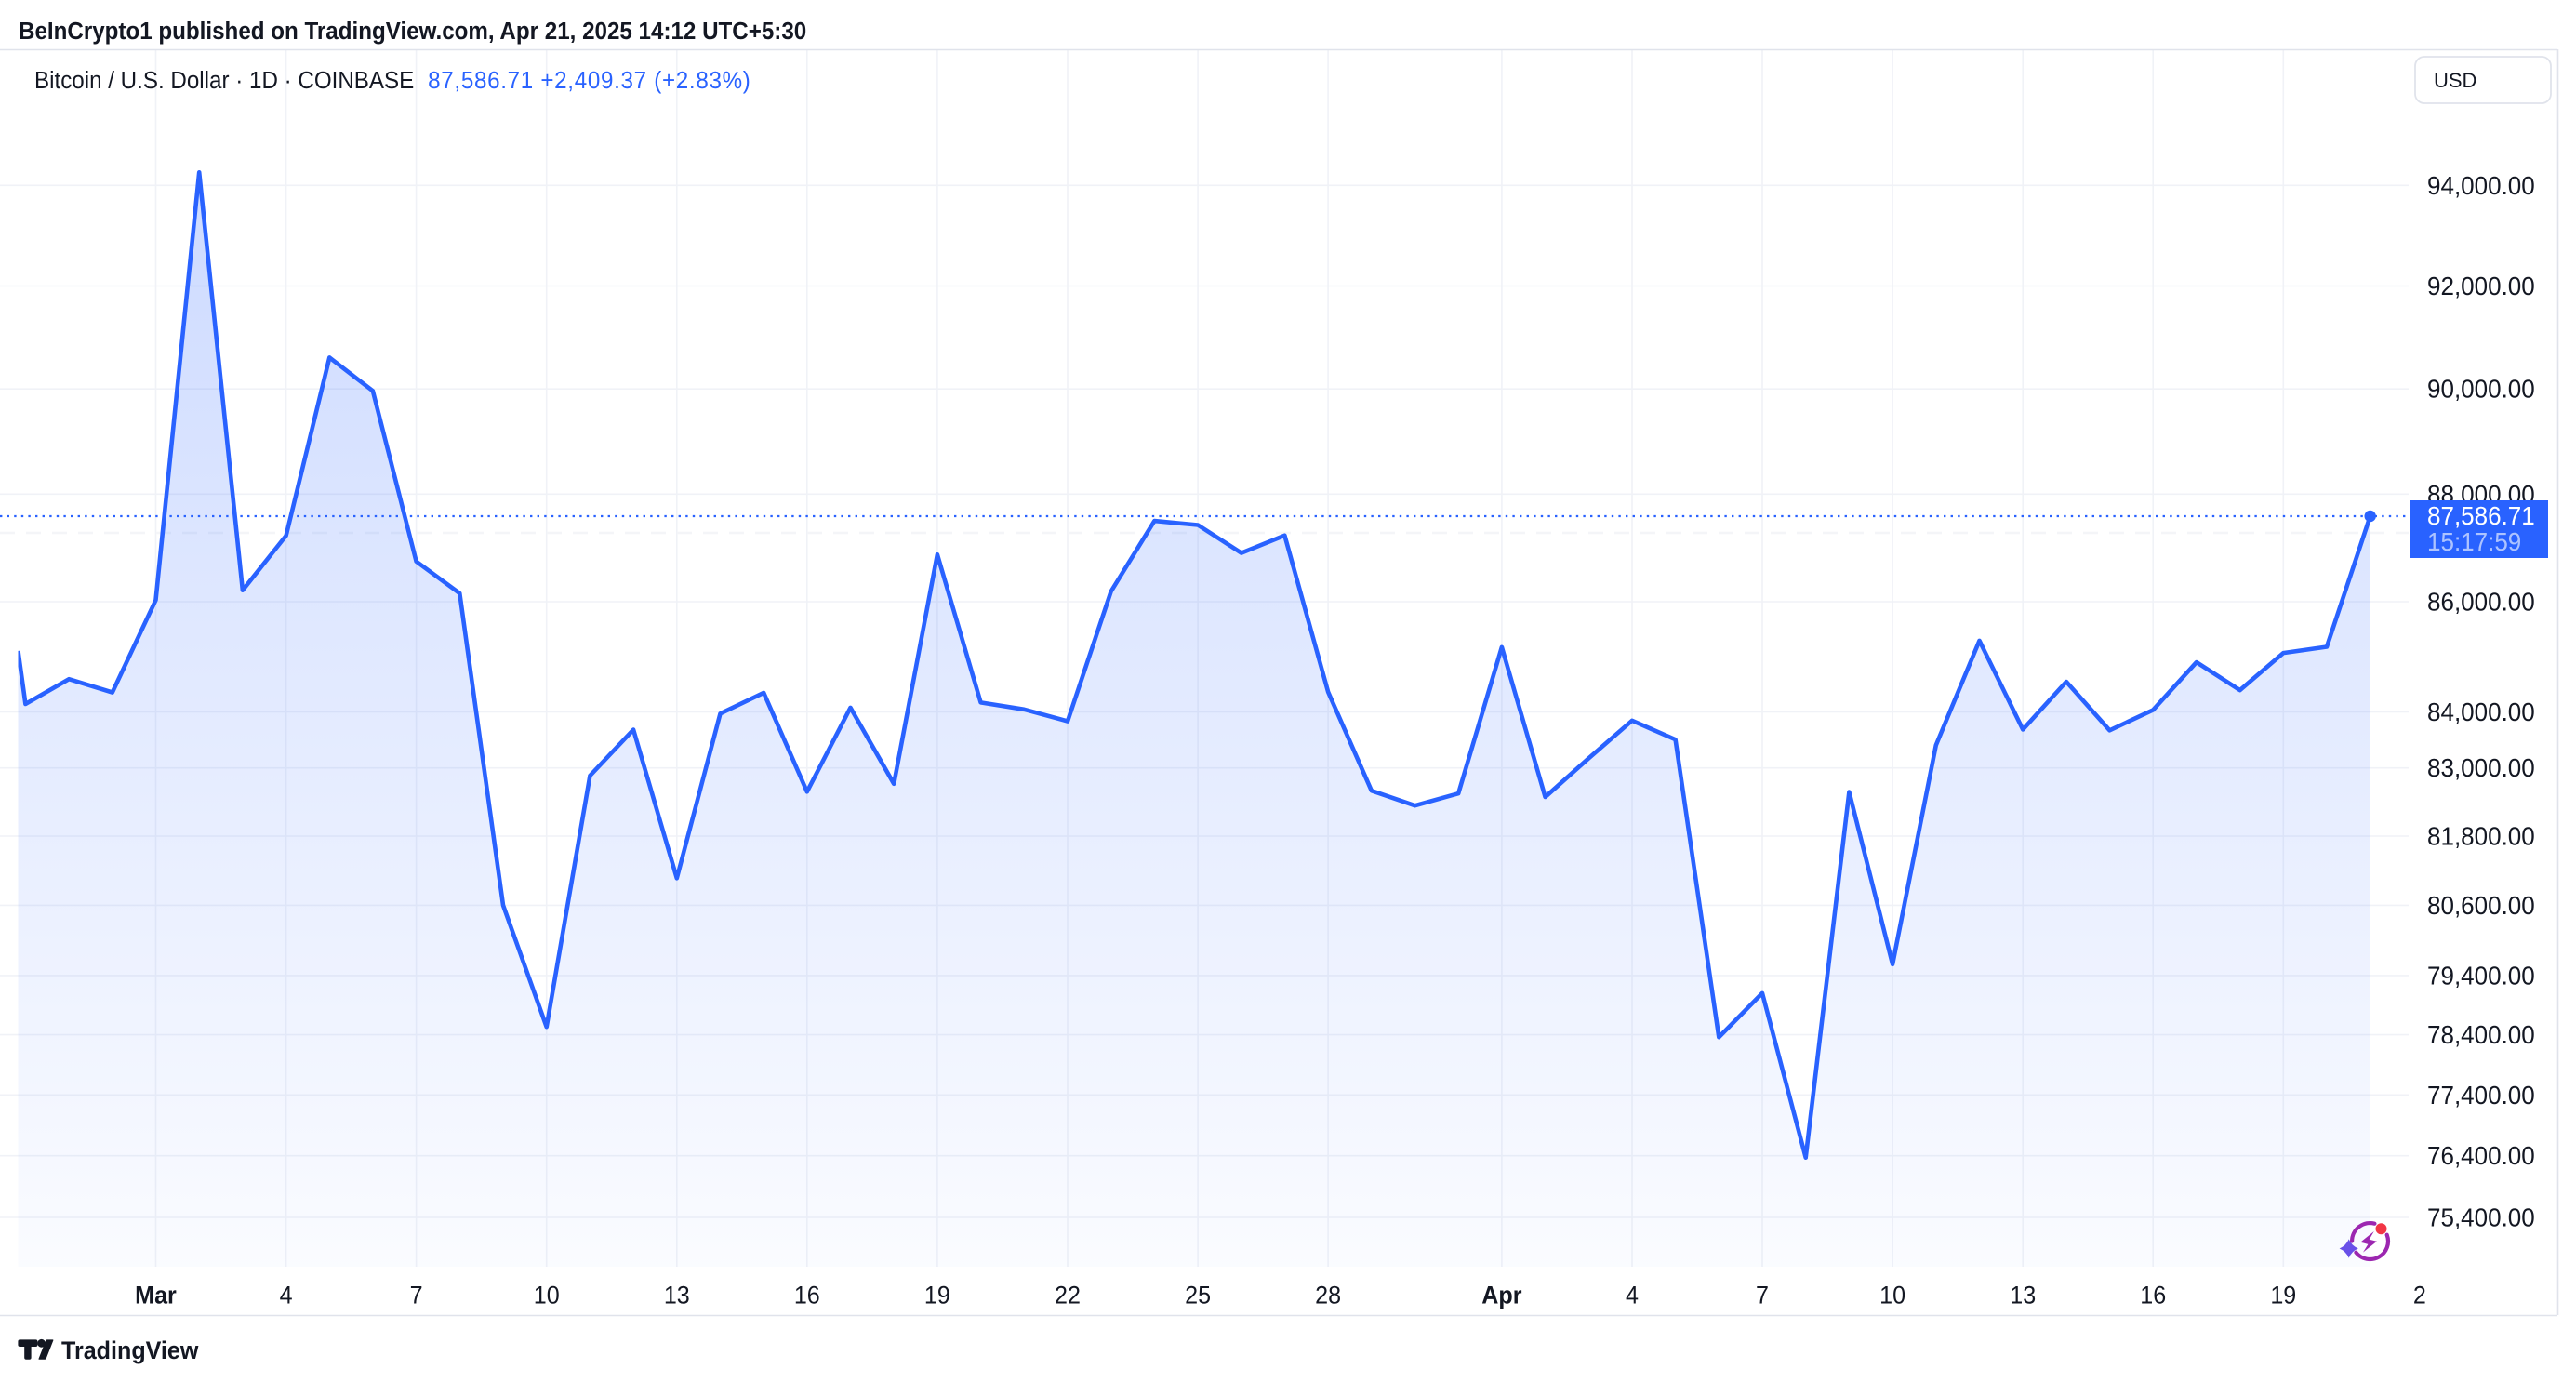  Describe the element at coordinates (2481, 286) in the screenshot. I see `svg-text: 92,000.00` at that location.